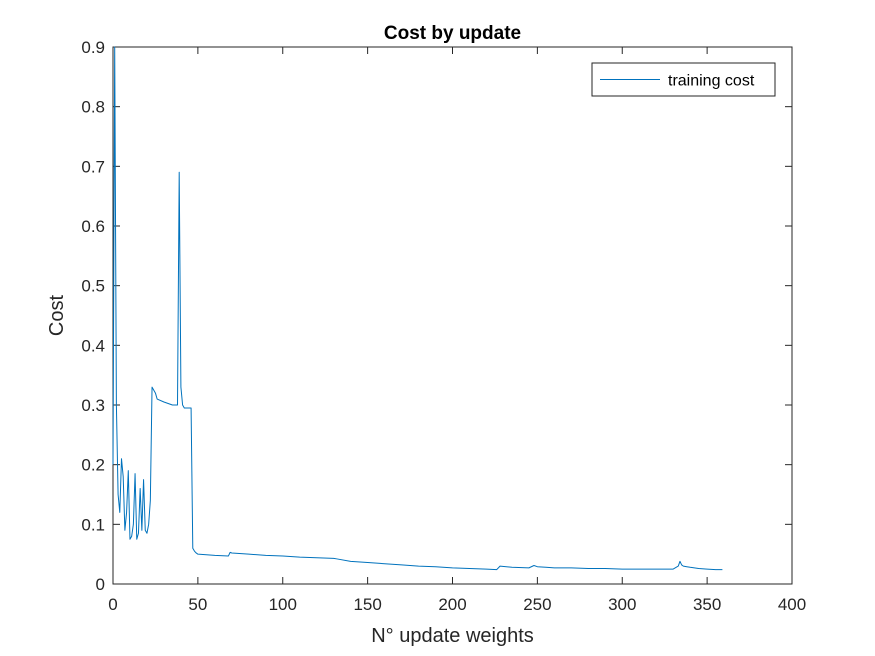 The width and height of the screenshot is (875, 656). Describe the element at coordinates (112, 604) in the screenshot. I see `x-tick-label: 0` at that location.